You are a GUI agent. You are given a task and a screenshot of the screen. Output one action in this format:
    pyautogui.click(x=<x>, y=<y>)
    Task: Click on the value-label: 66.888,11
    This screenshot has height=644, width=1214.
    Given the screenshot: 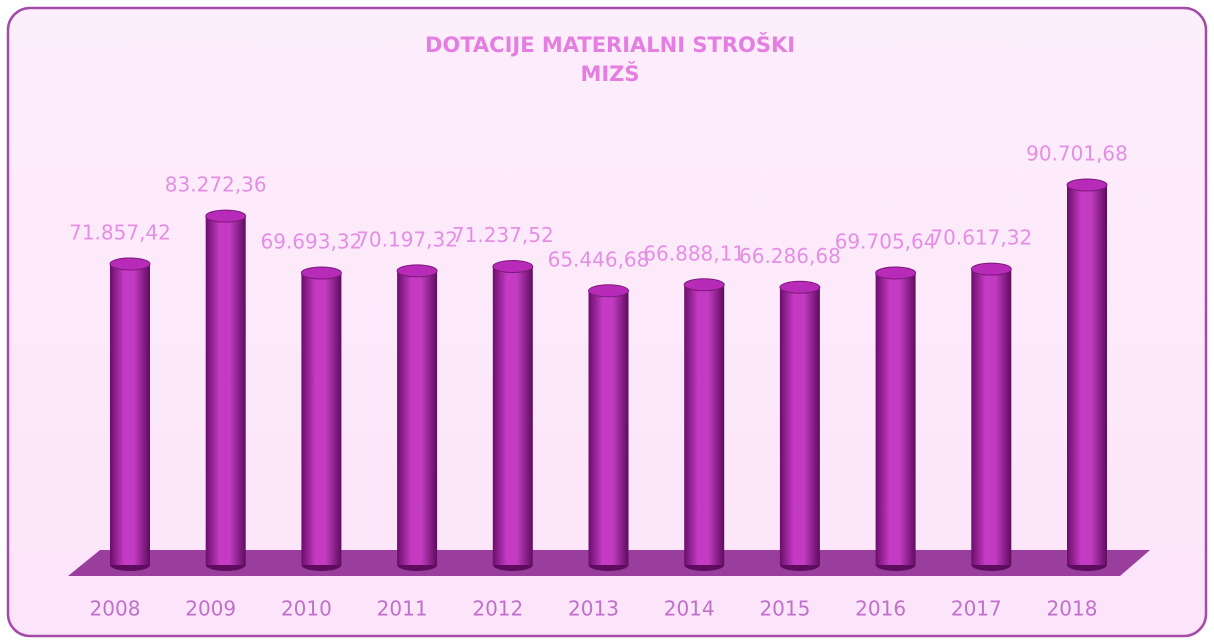 What is the action you would take?
    pyautogui.click(x=694, y=253)
    